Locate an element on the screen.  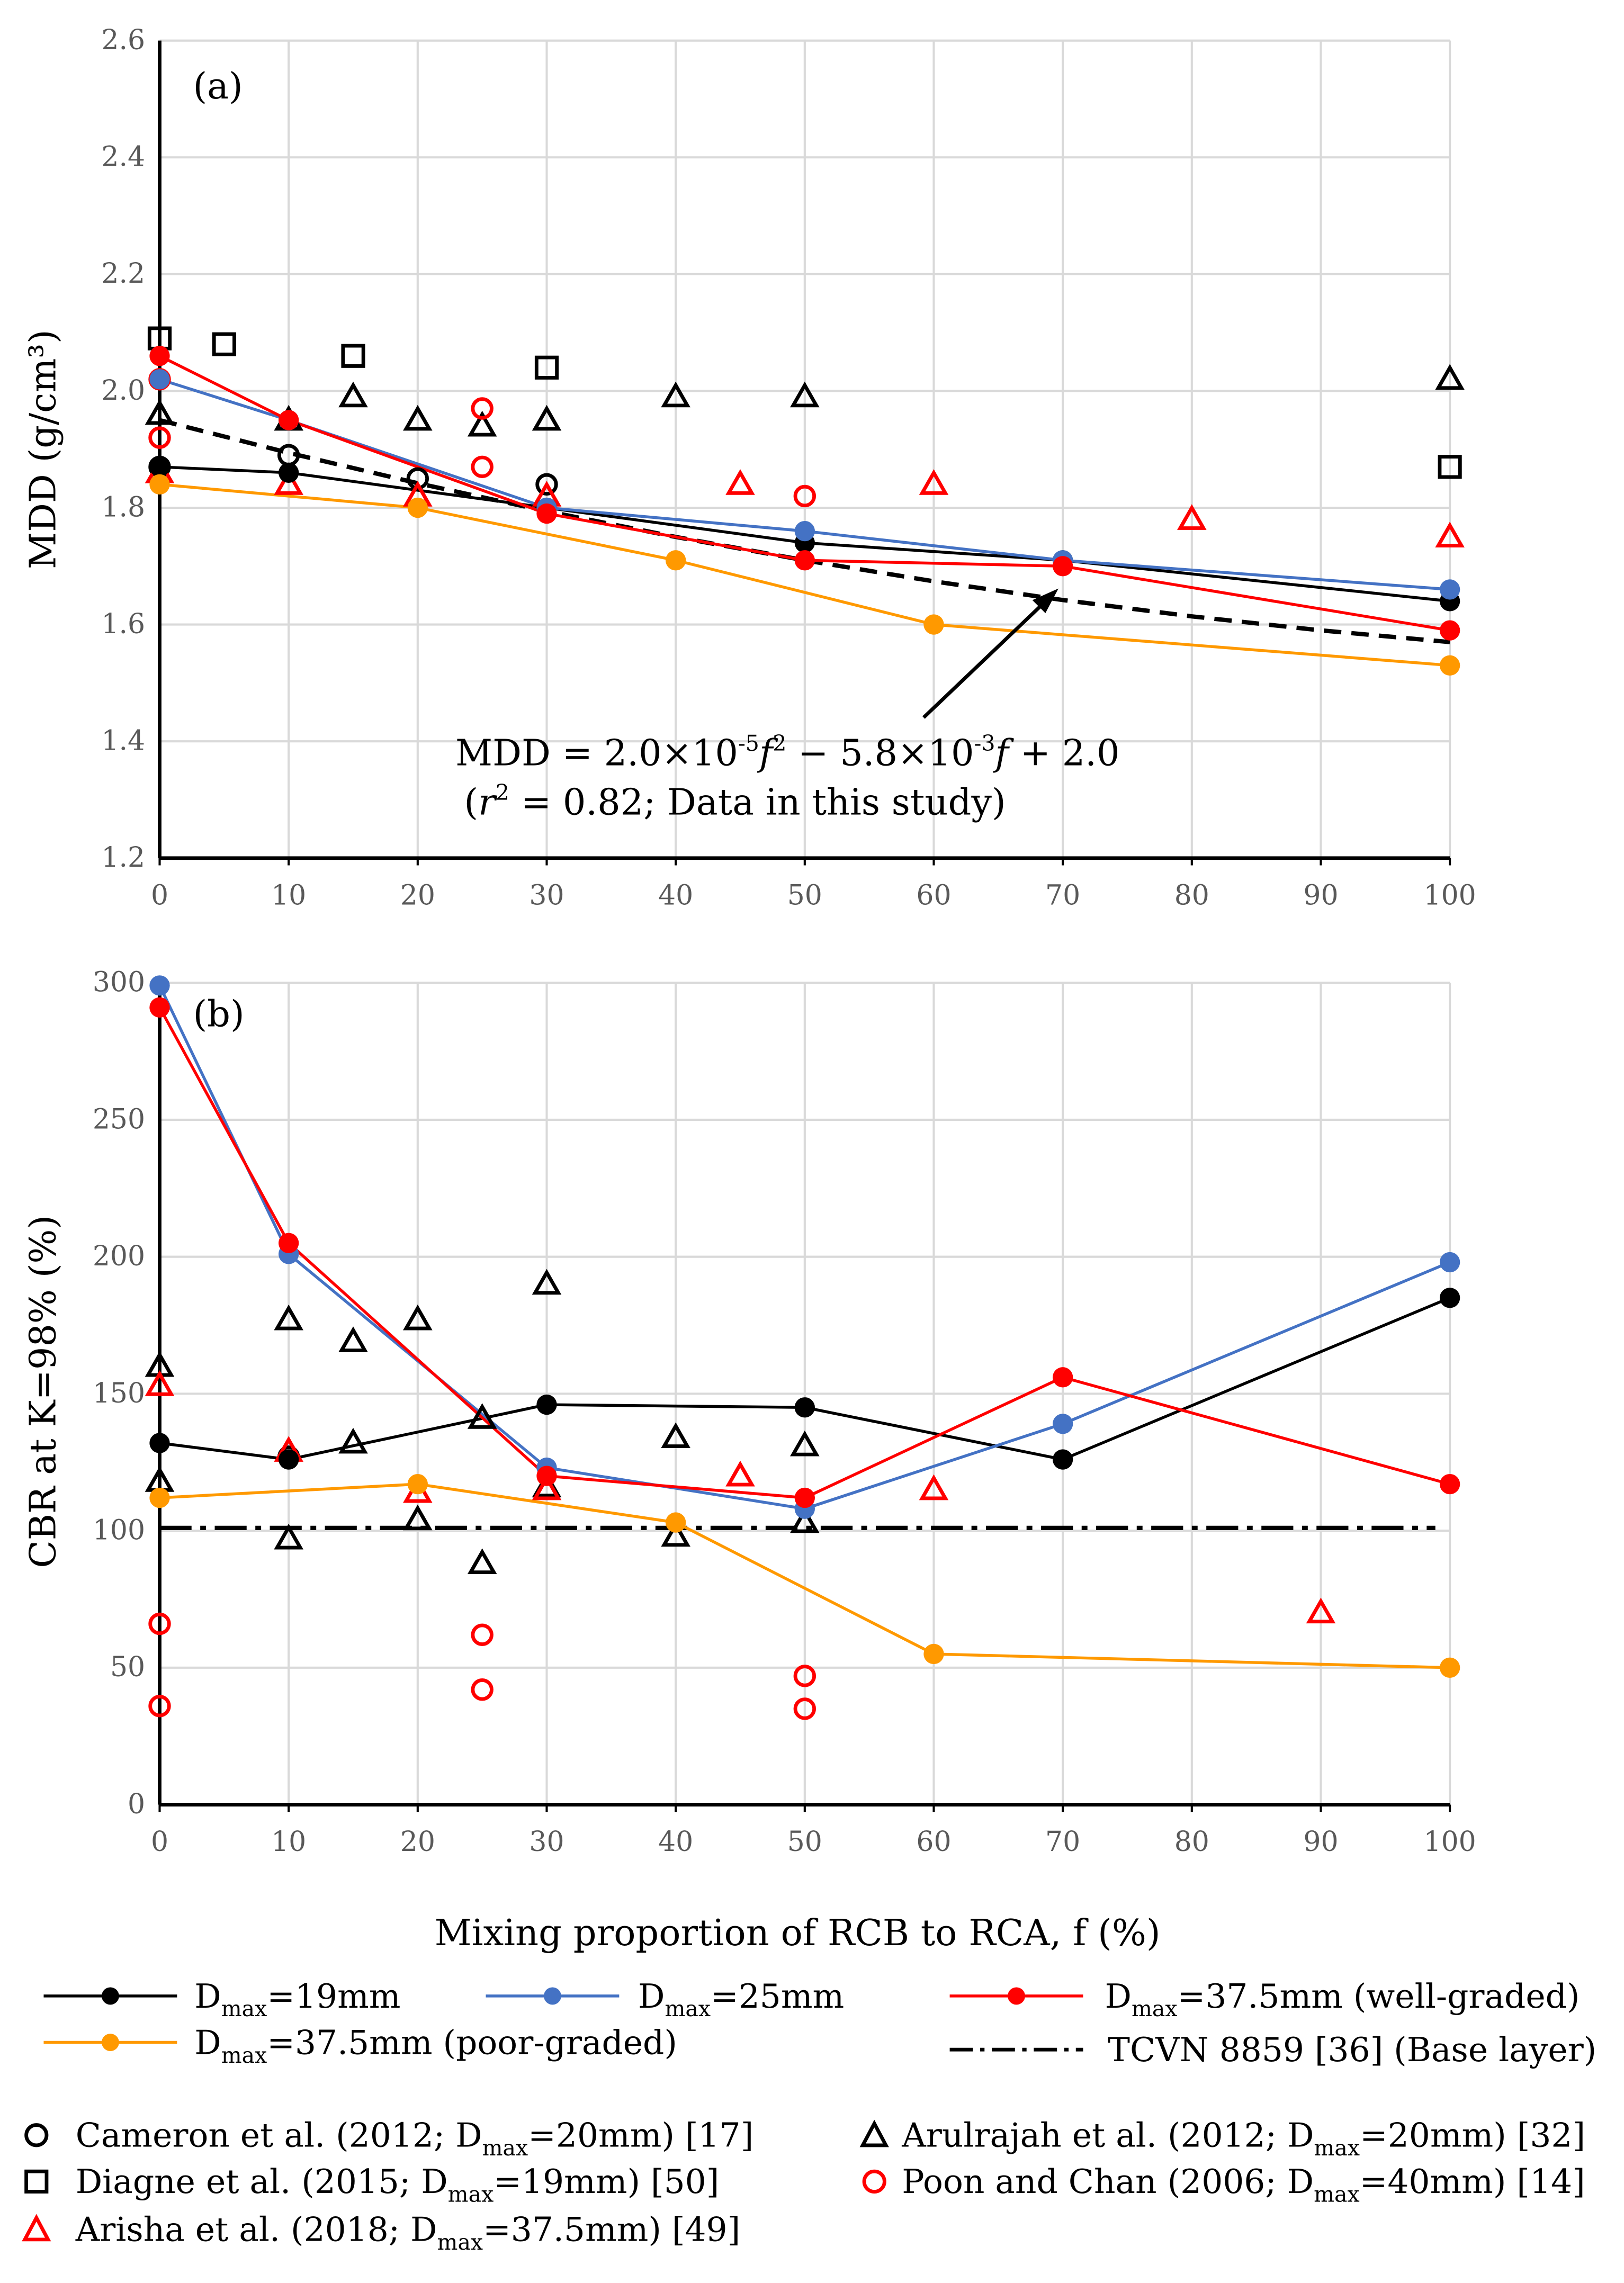
svg-text:Diagne et al. (2015; Dmax=19mm: Diagne et al. (2015; Dmax=19mm) [50] is located at coordinates (398, 2184).